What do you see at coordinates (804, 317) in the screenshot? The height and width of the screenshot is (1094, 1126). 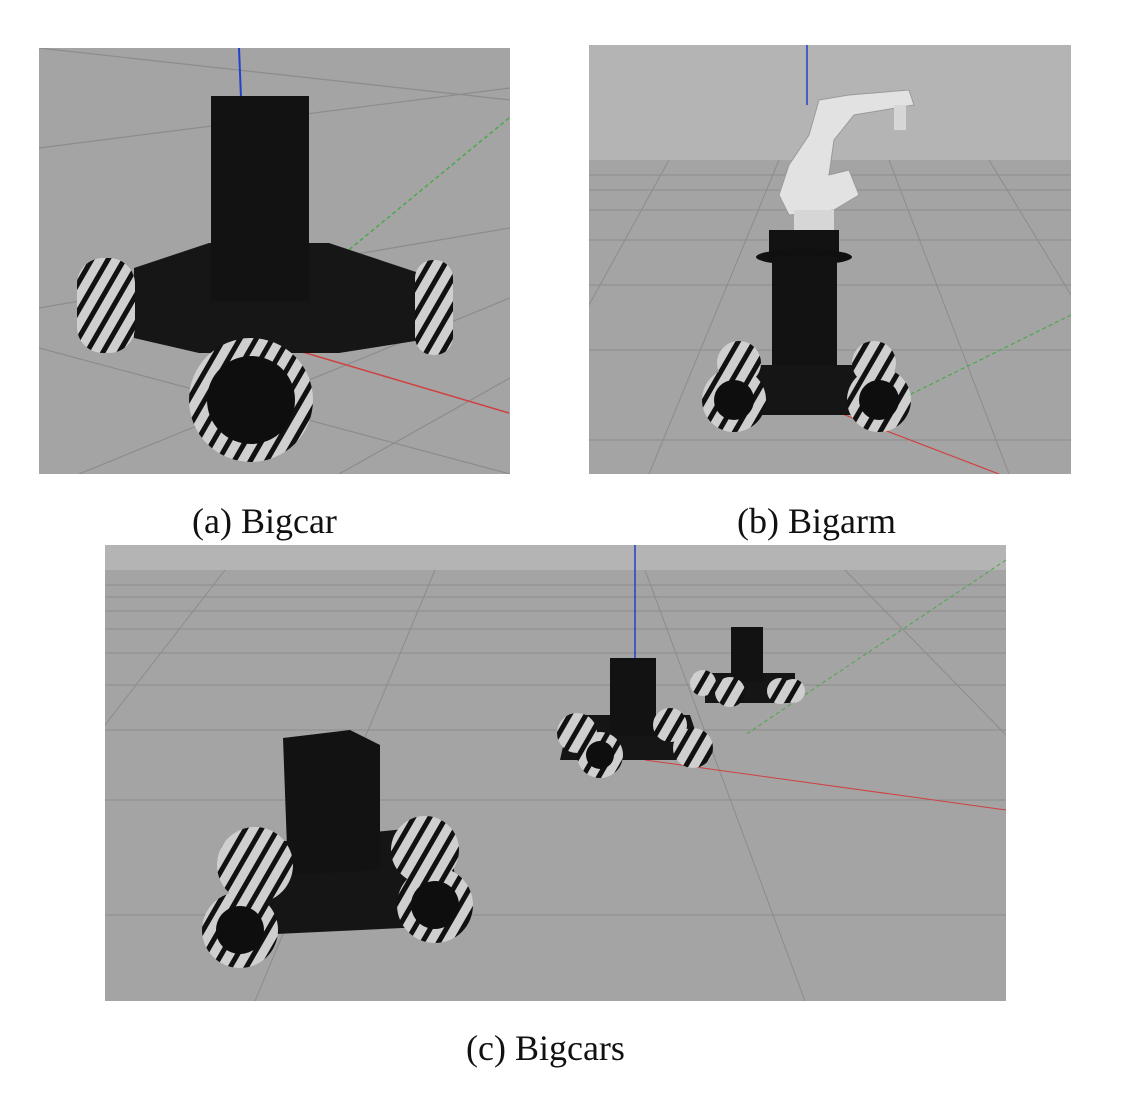 I see `robot-column` at bounding box center [804, 317].